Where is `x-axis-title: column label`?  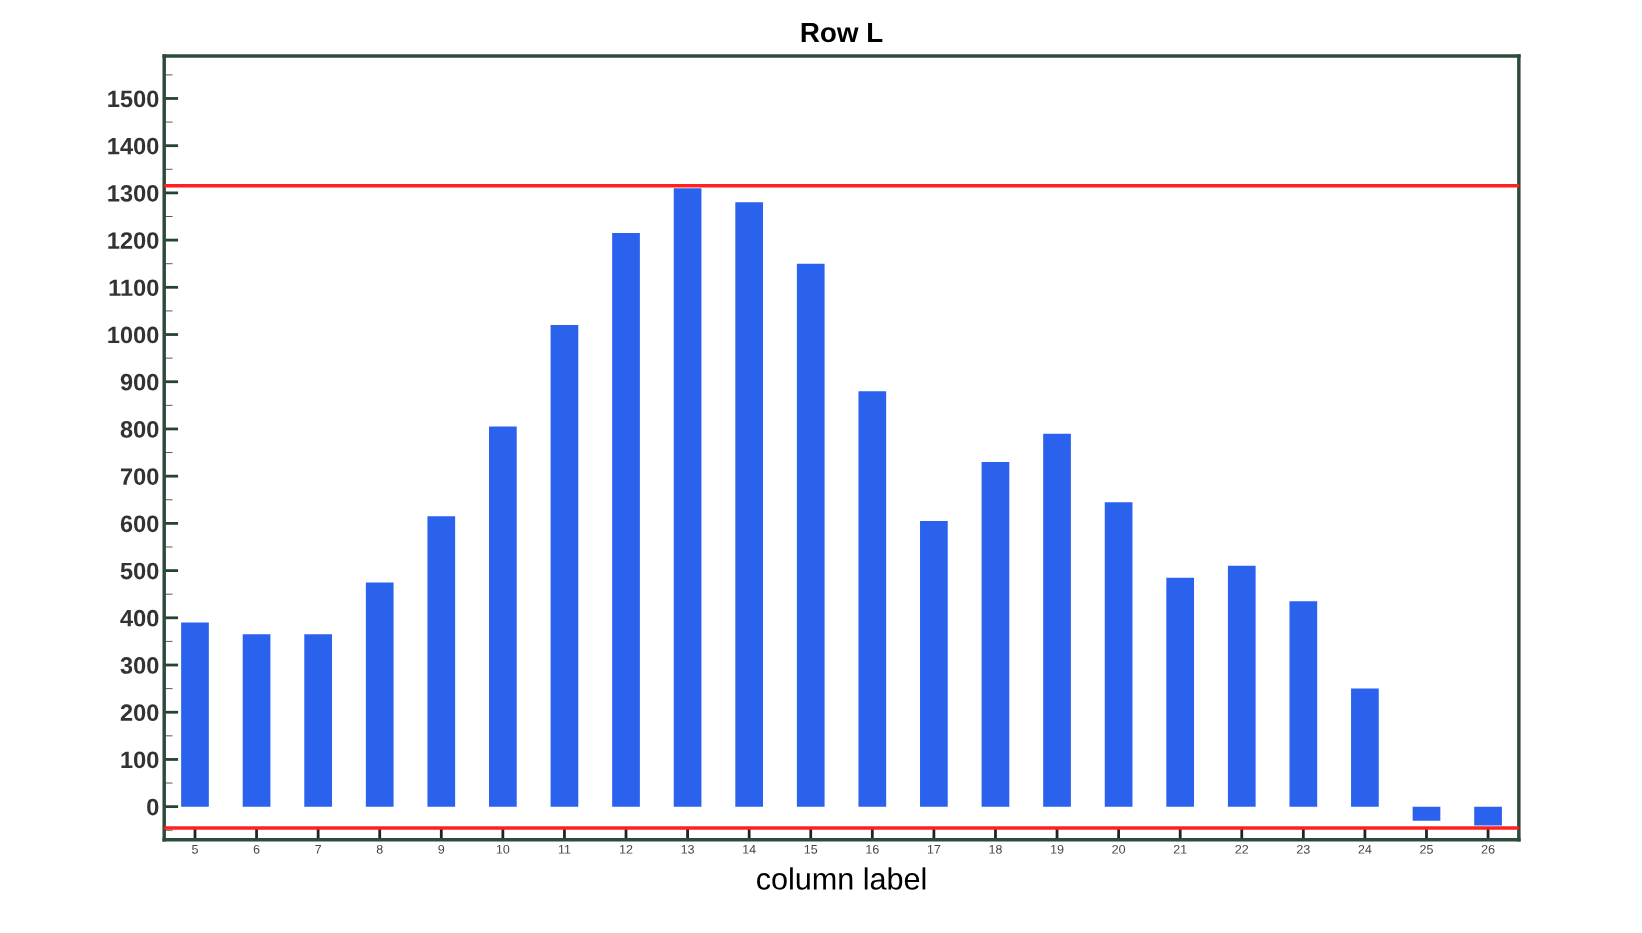
x-axis-title: column label is located at coordinates (841, 878).